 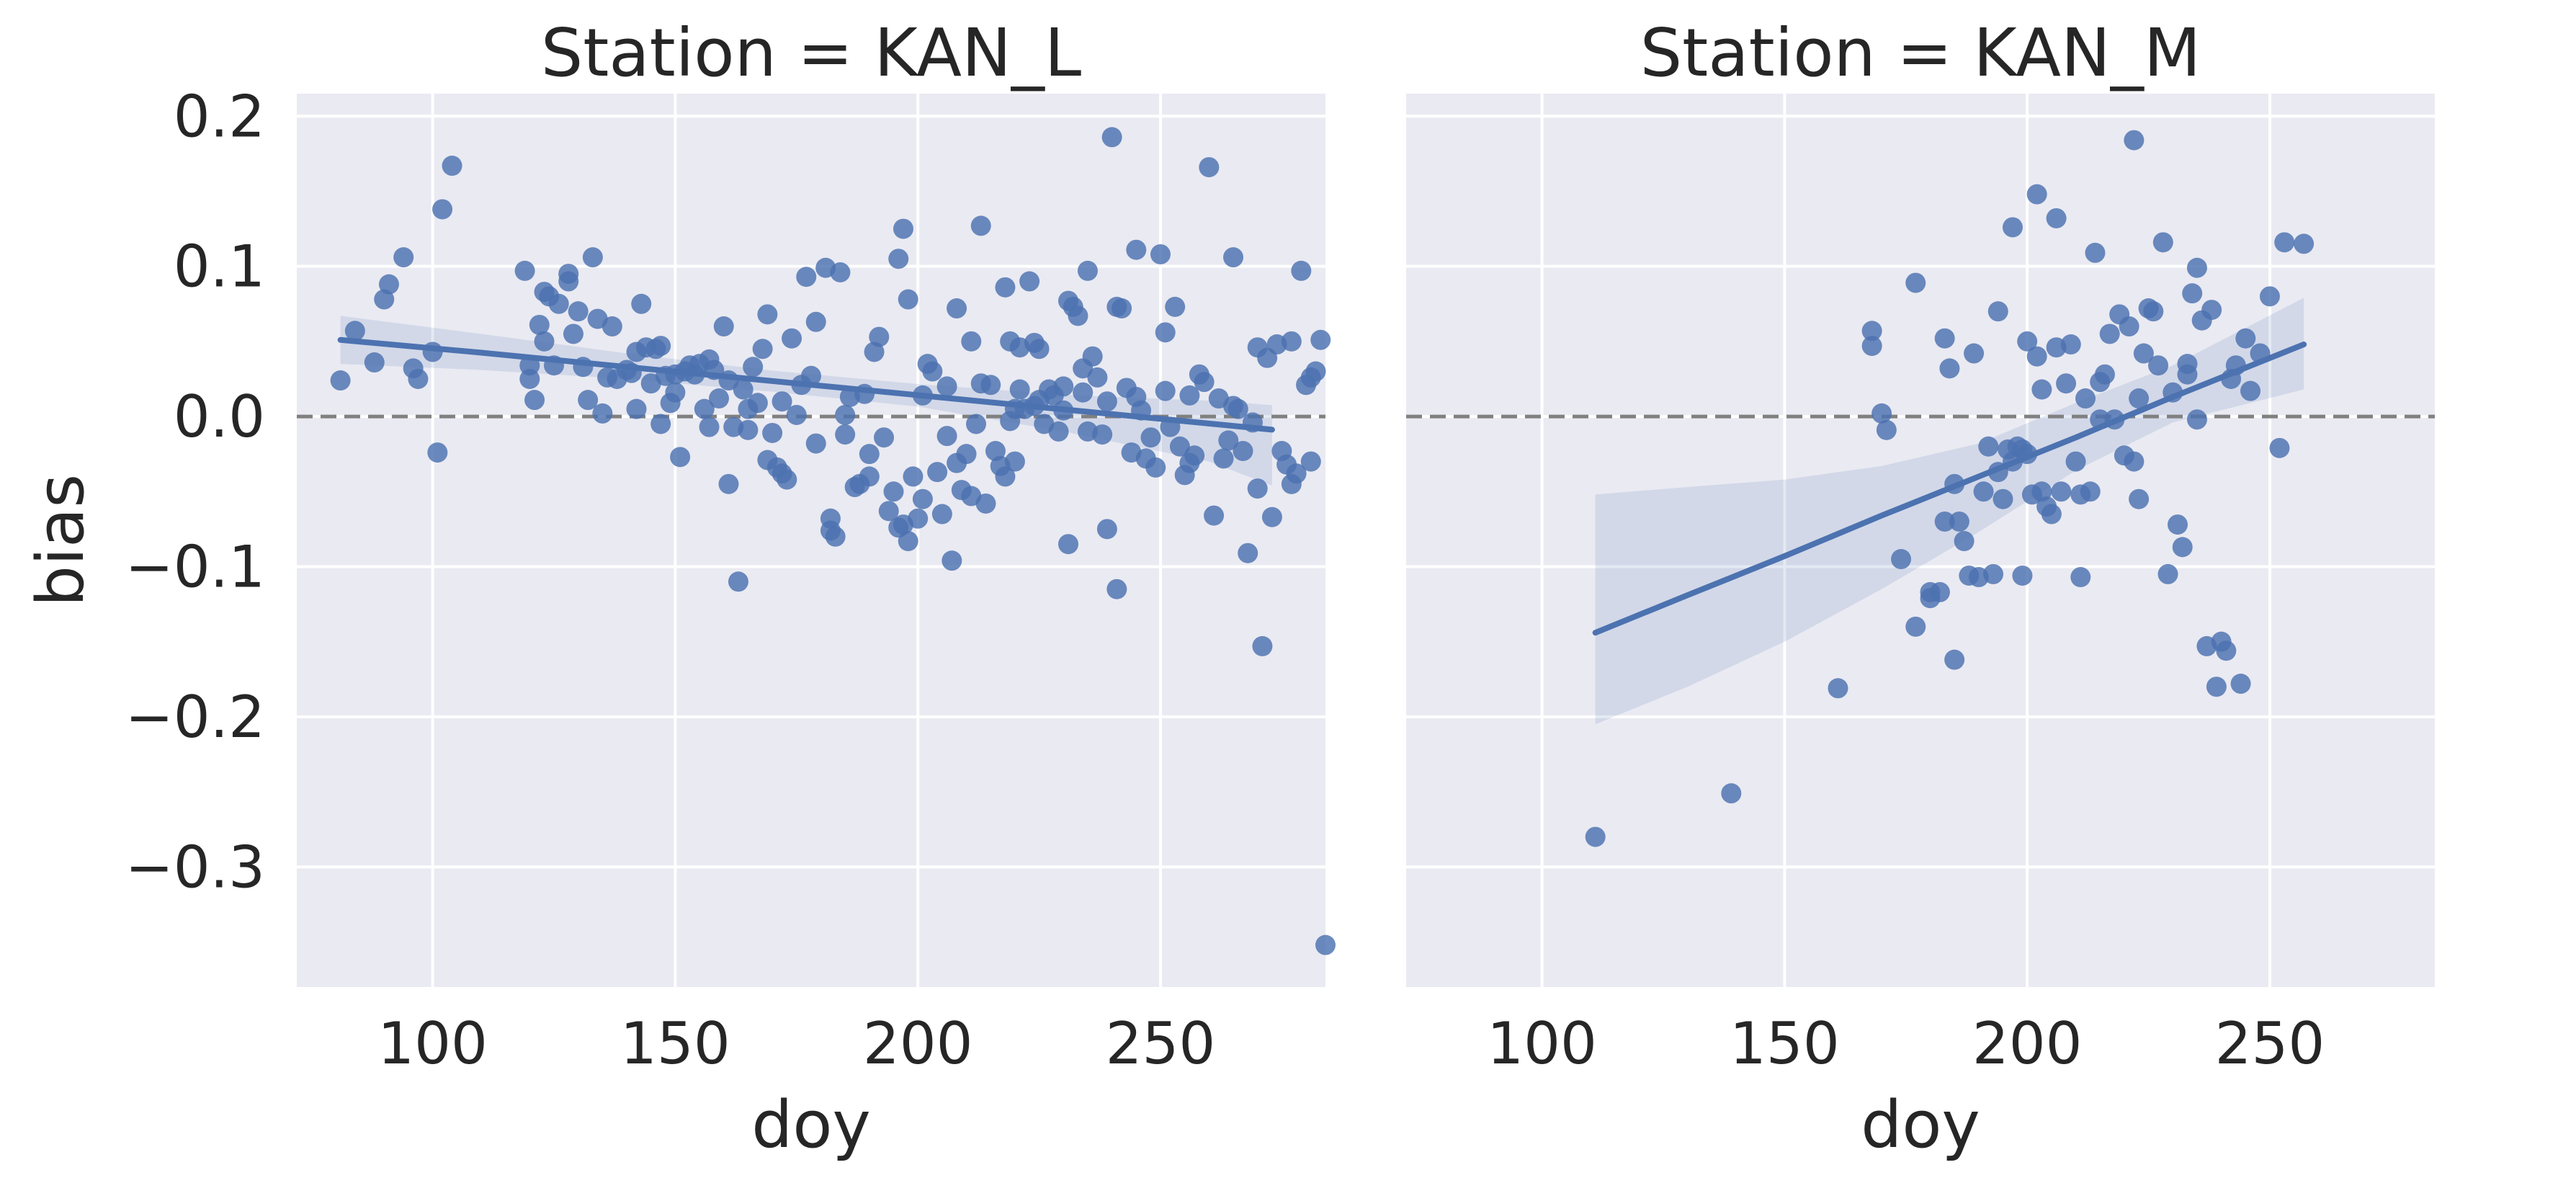 I want to click on panel-kan-l-x-tick-label-2: 200, so click(x=918, y=1043).